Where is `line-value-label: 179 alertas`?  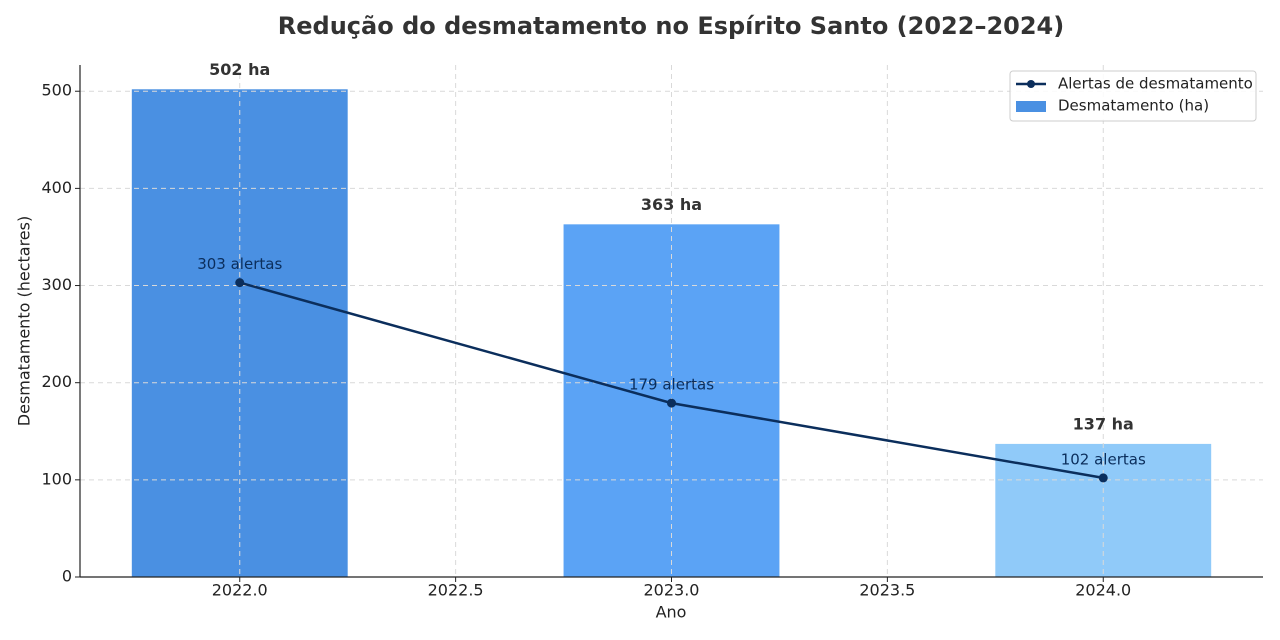 line-value-label: 179 alertas is located at coordinates (671, 385).